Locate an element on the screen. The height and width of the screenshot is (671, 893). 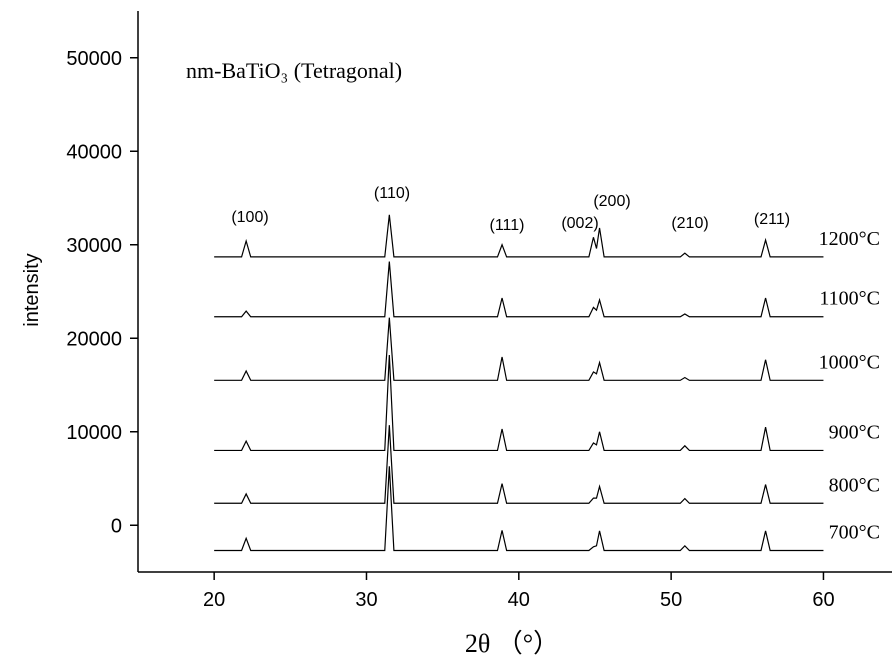
peak-label: (211) is located at coordinates (772, 219).